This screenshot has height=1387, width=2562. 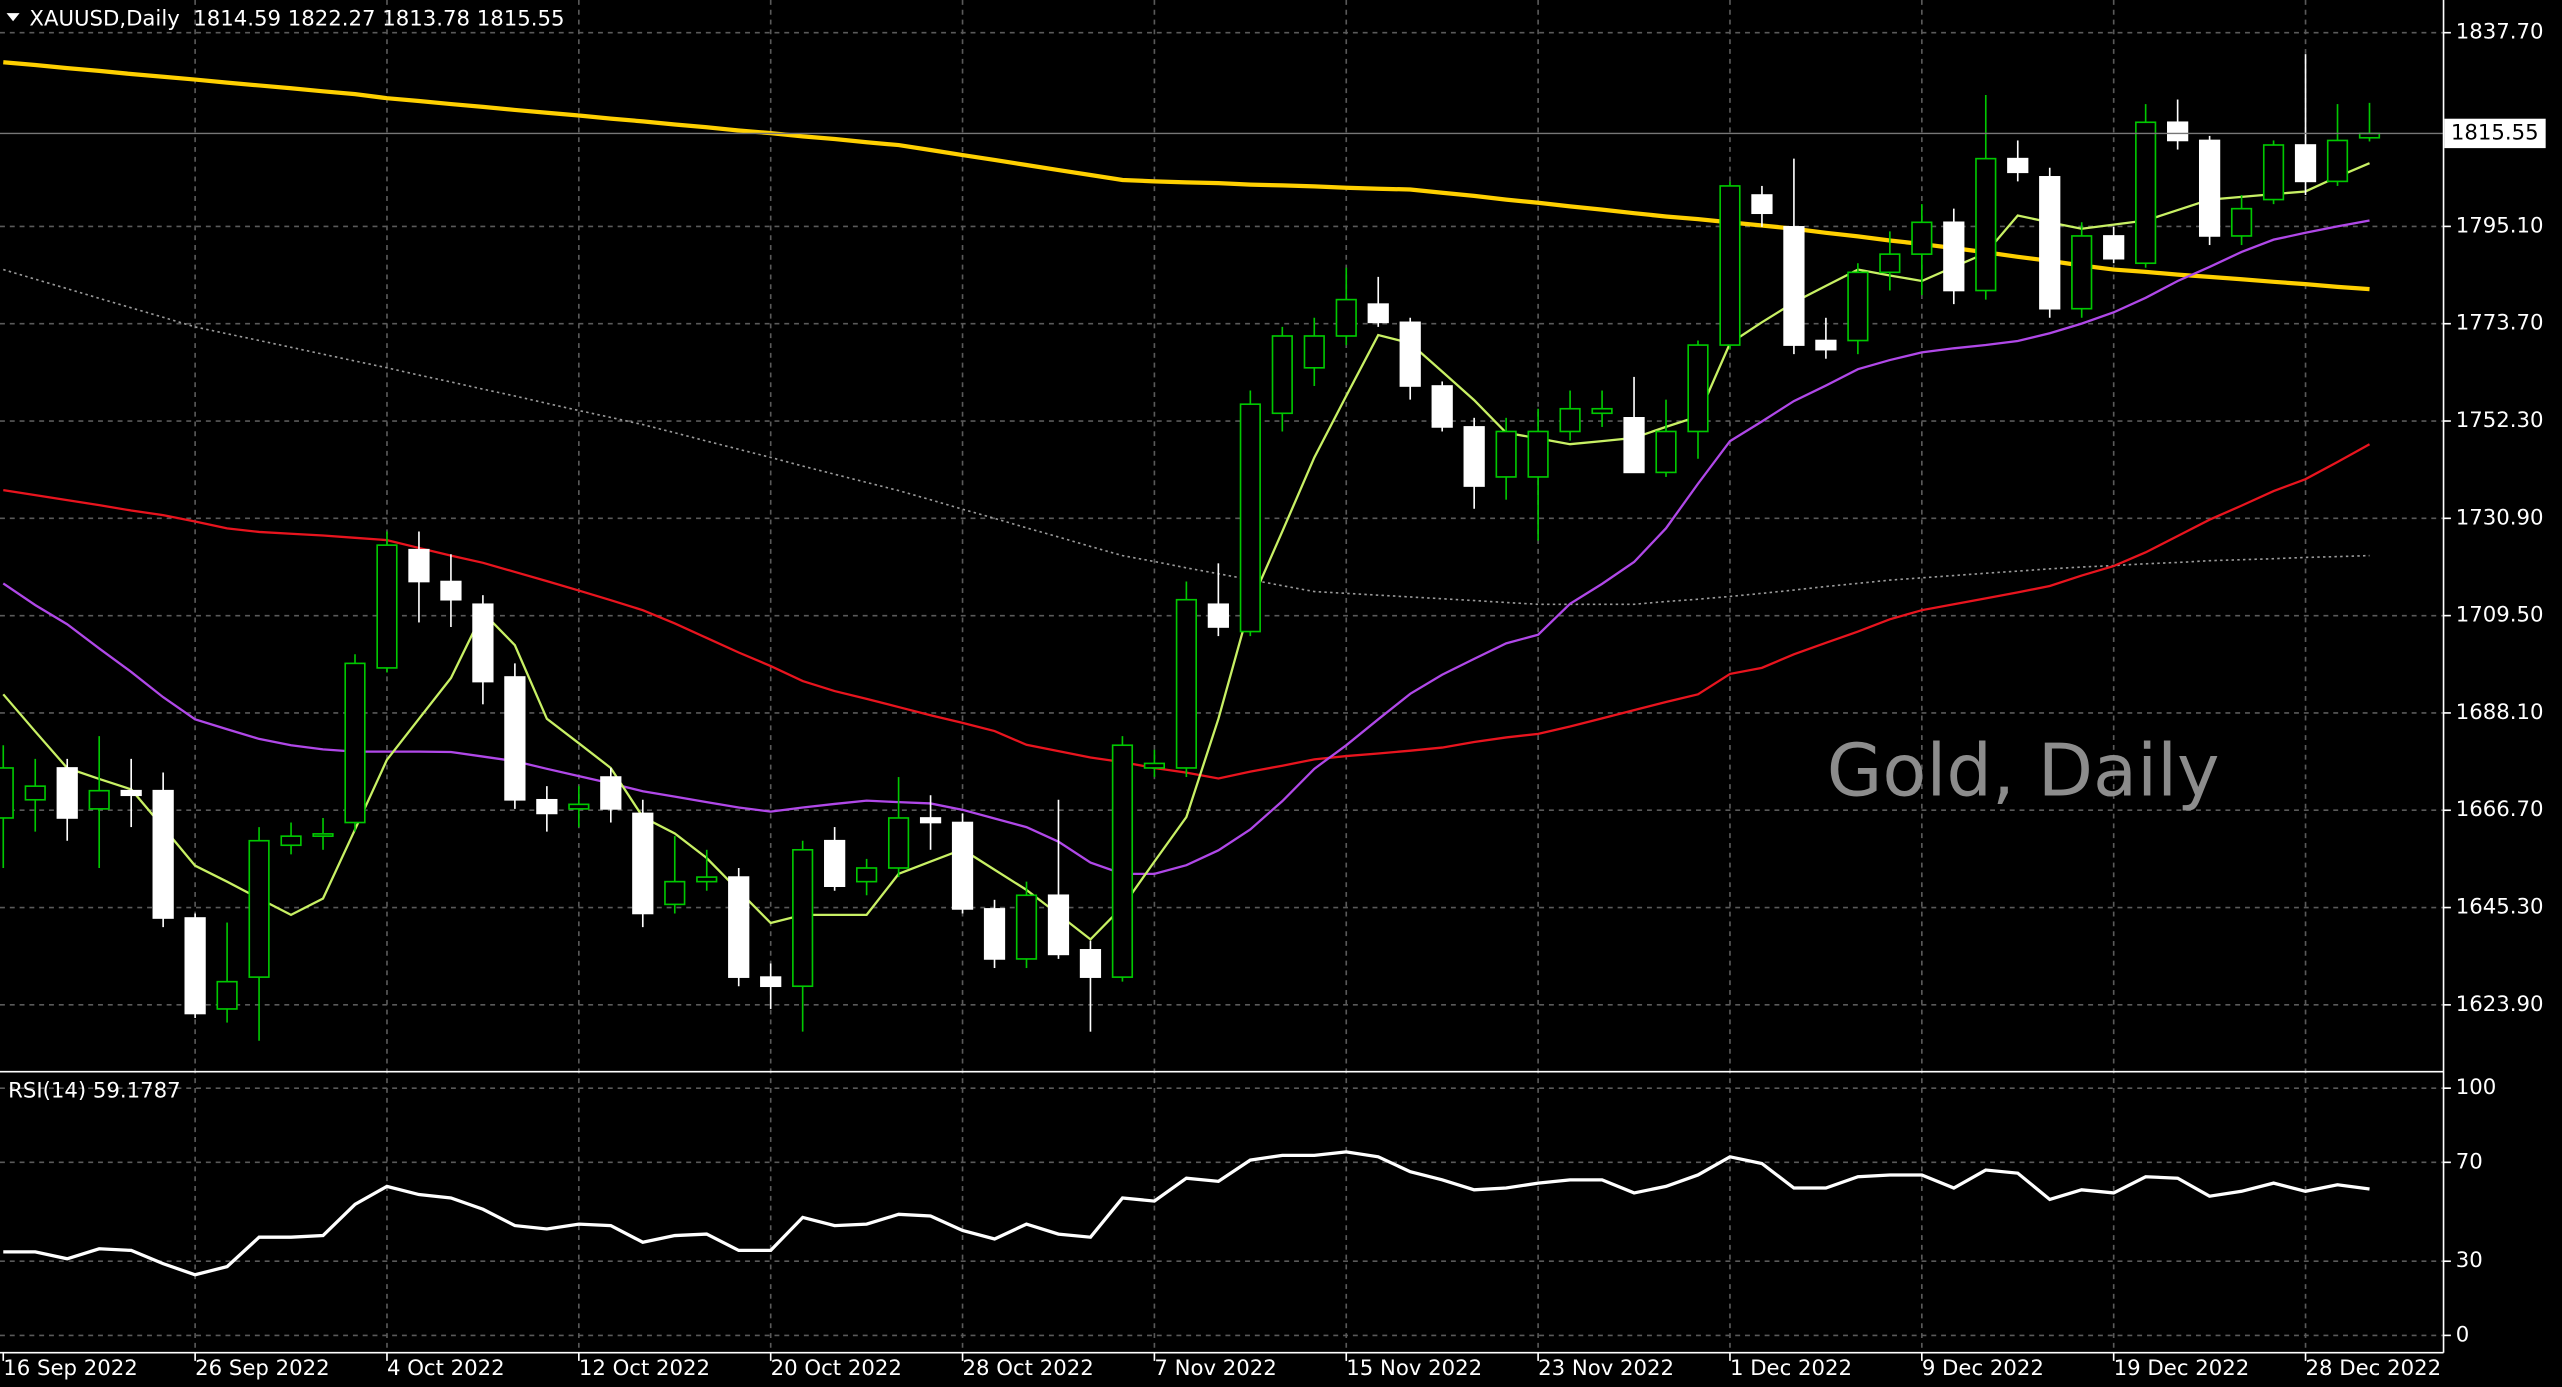 What do you see at coordinates (2500, 517) in the screenshot?
I see `y-tick-label: 1730.90` at bounding box center [2500, 517].